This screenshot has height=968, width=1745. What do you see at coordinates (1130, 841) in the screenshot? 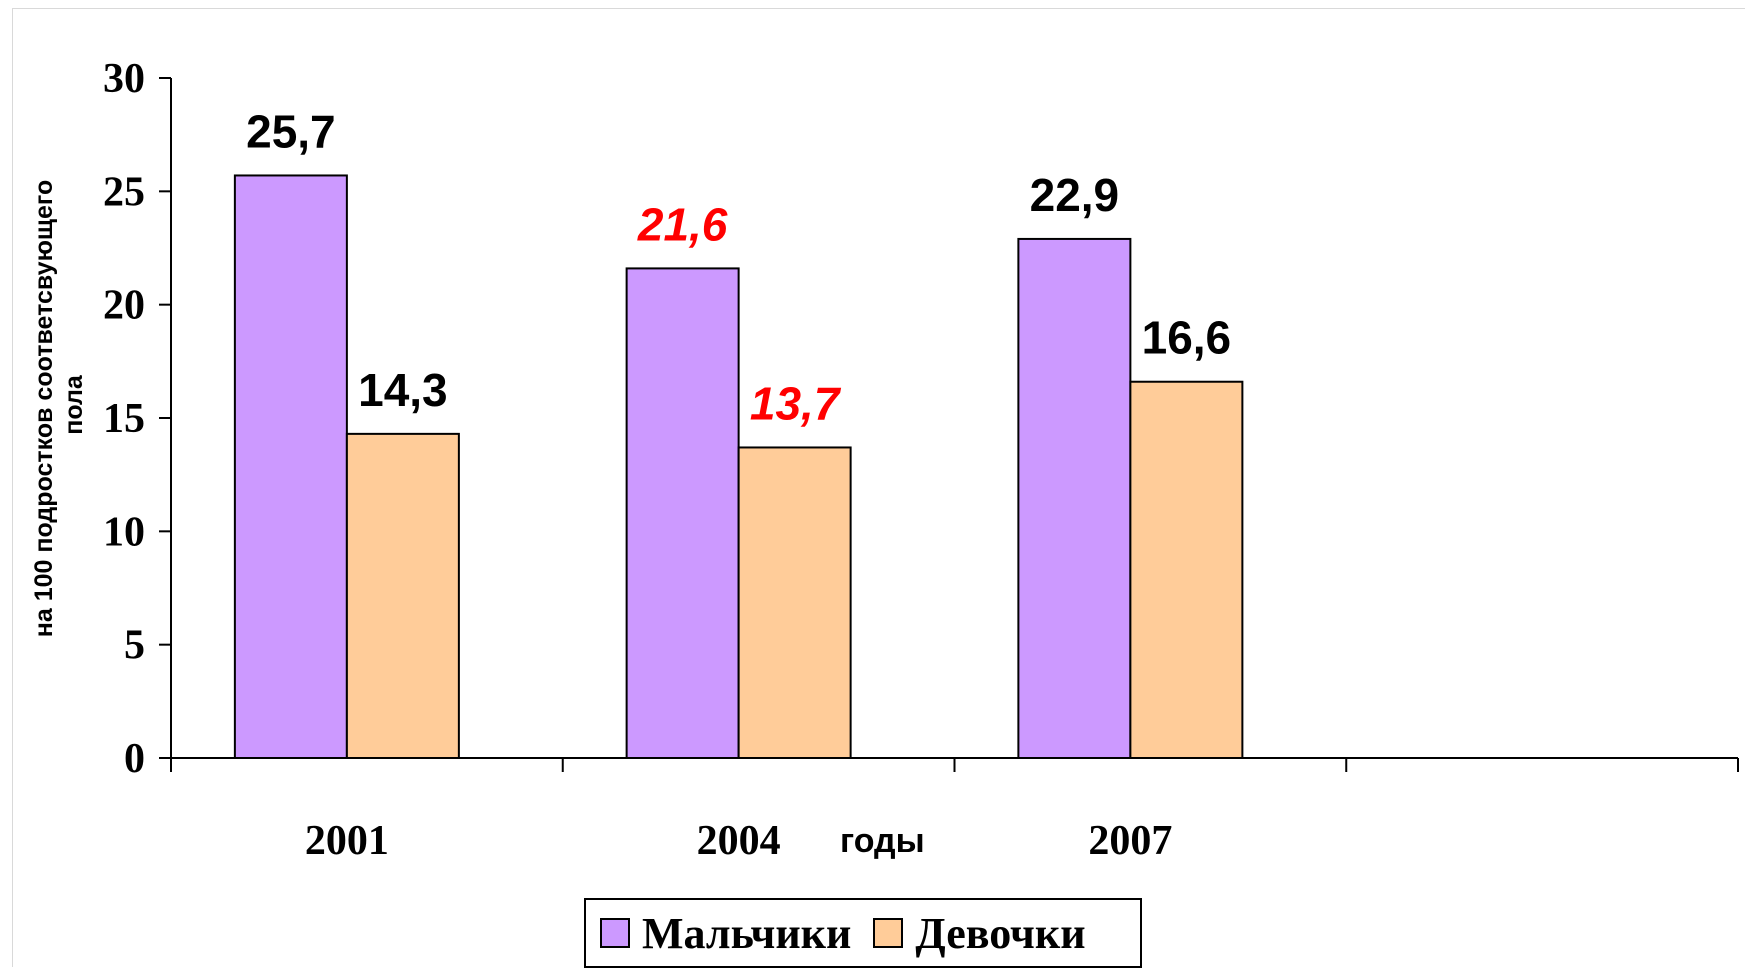
I see `x-tick-label: 2007` at bounding box center [1130, 841].